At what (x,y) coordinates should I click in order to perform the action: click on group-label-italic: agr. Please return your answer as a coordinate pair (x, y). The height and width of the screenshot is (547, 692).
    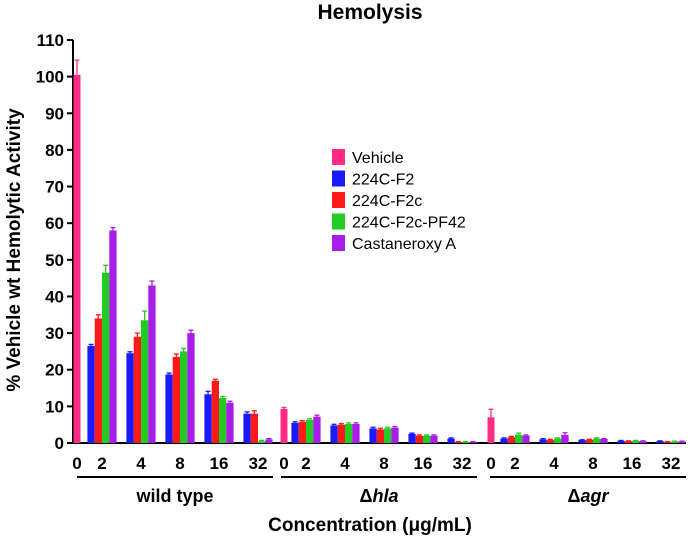
    Looking at the image, I should click on (594, 496).